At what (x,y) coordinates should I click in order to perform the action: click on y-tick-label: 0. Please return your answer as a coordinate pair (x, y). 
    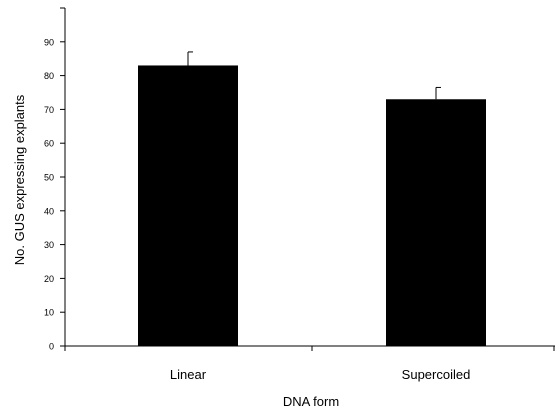
    Looking at the image, I should click on (51, 347).